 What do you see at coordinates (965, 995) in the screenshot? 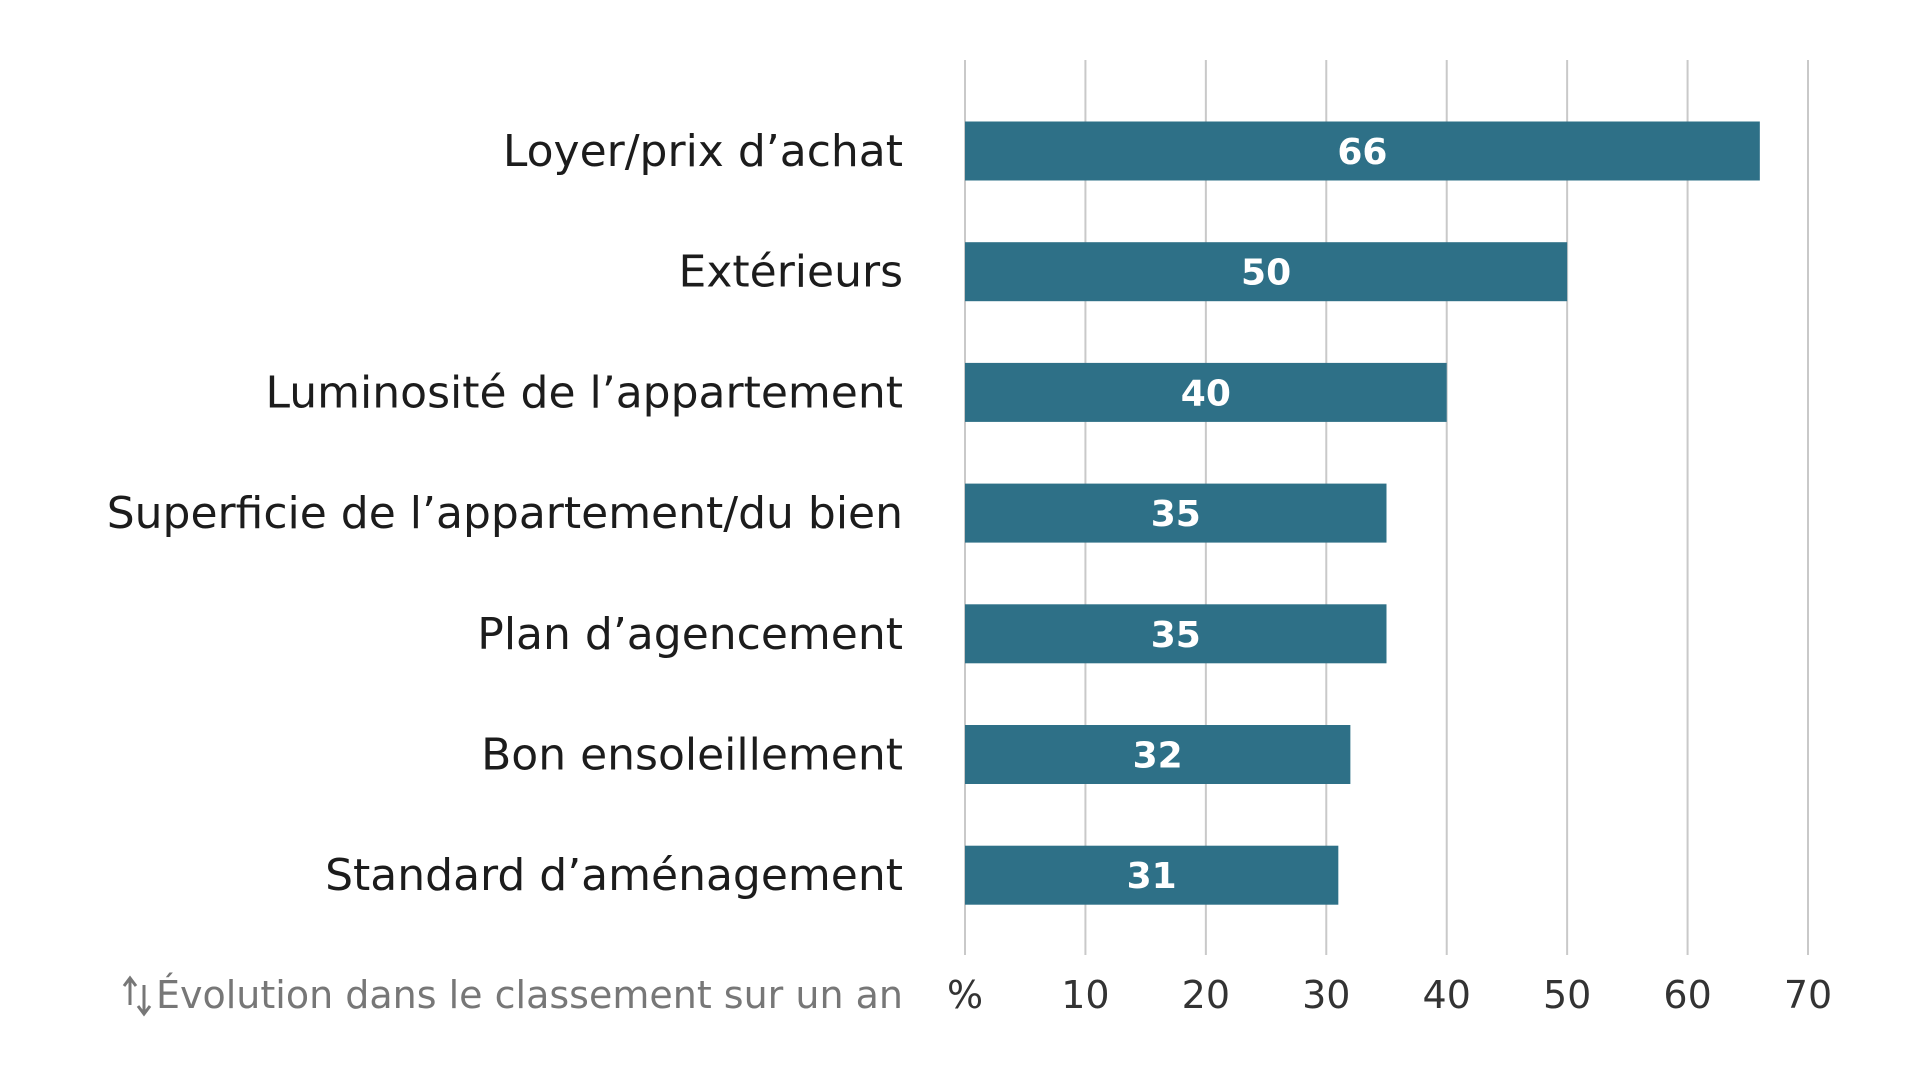
I see `x-tick-label: %` at bounding box center [965, 995].